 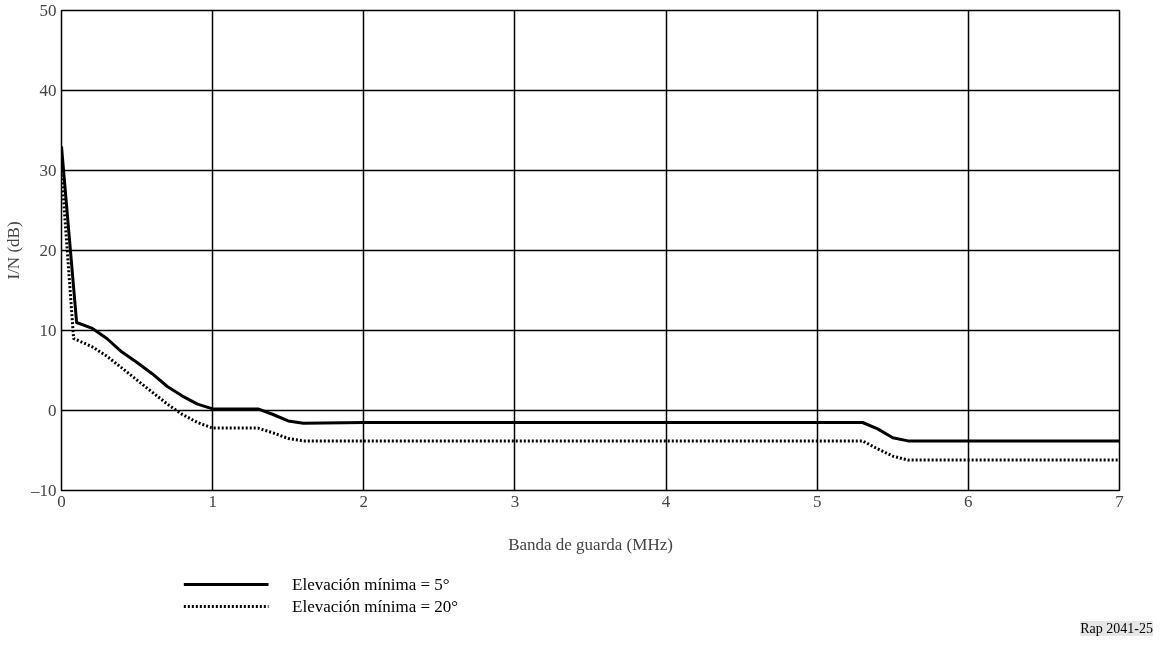 What do you see at coordinates (817, 501) in the screenshot?
I see `x-tick-label: 5` at bounding box center [817, 501].